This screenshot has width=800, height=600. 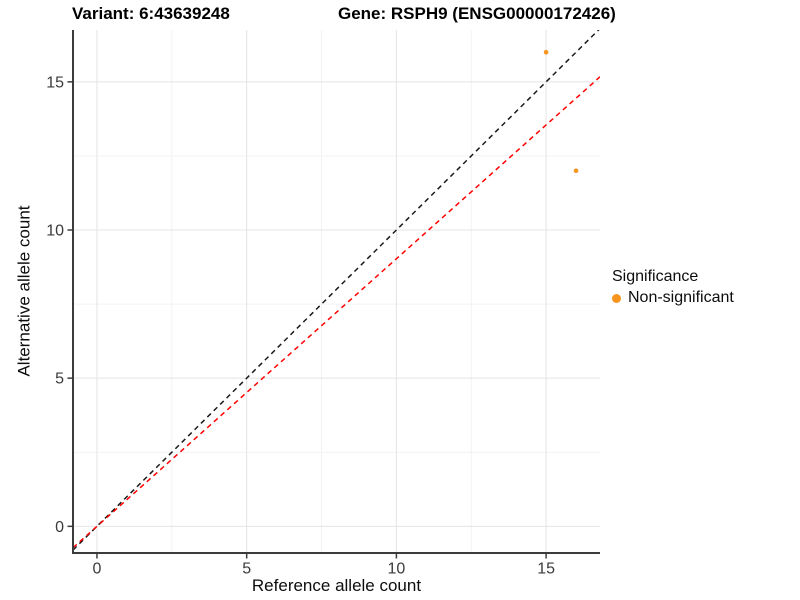 What do you see at coordinates (59, 379) in the screenshot?
I see `y-tick-label: 5` at bounding box center [59, 379].